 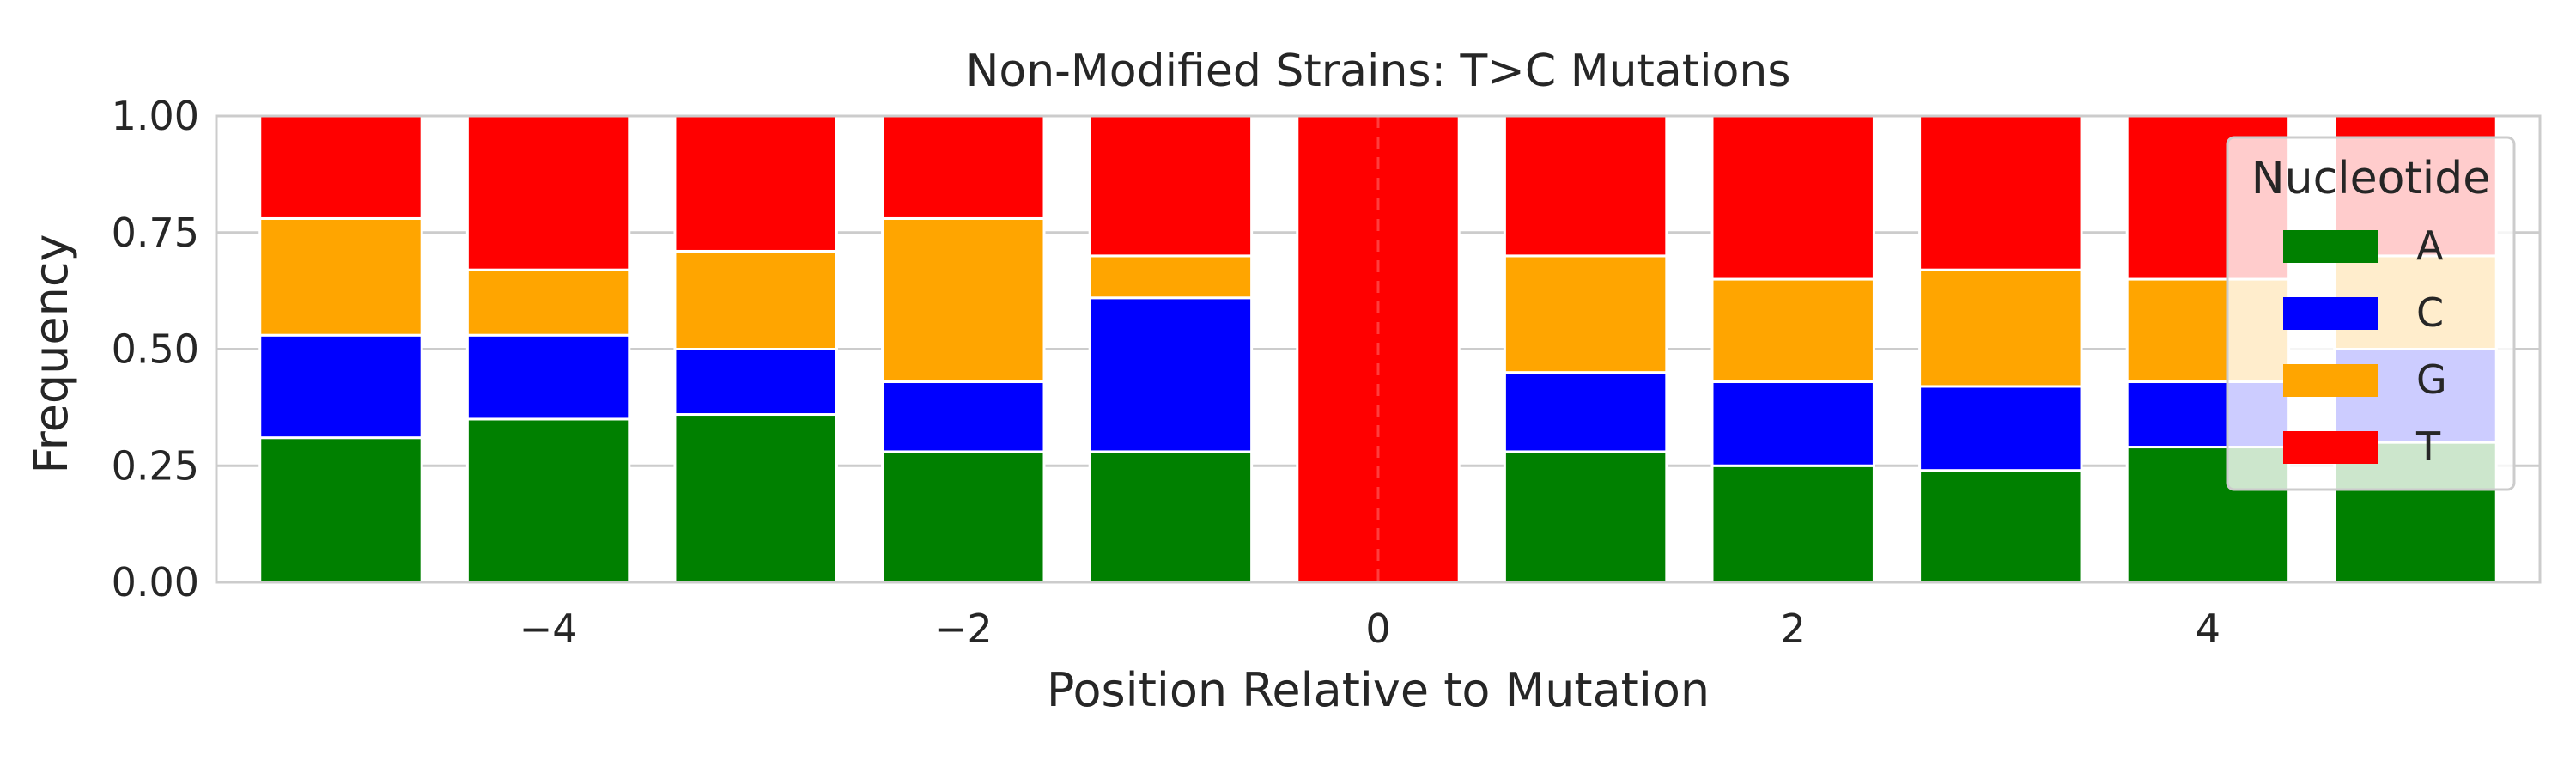 What do you see at coordinates (1171, 374) in the screenshot?
I see `bar-C--1` at bounding box center [1171, 374].